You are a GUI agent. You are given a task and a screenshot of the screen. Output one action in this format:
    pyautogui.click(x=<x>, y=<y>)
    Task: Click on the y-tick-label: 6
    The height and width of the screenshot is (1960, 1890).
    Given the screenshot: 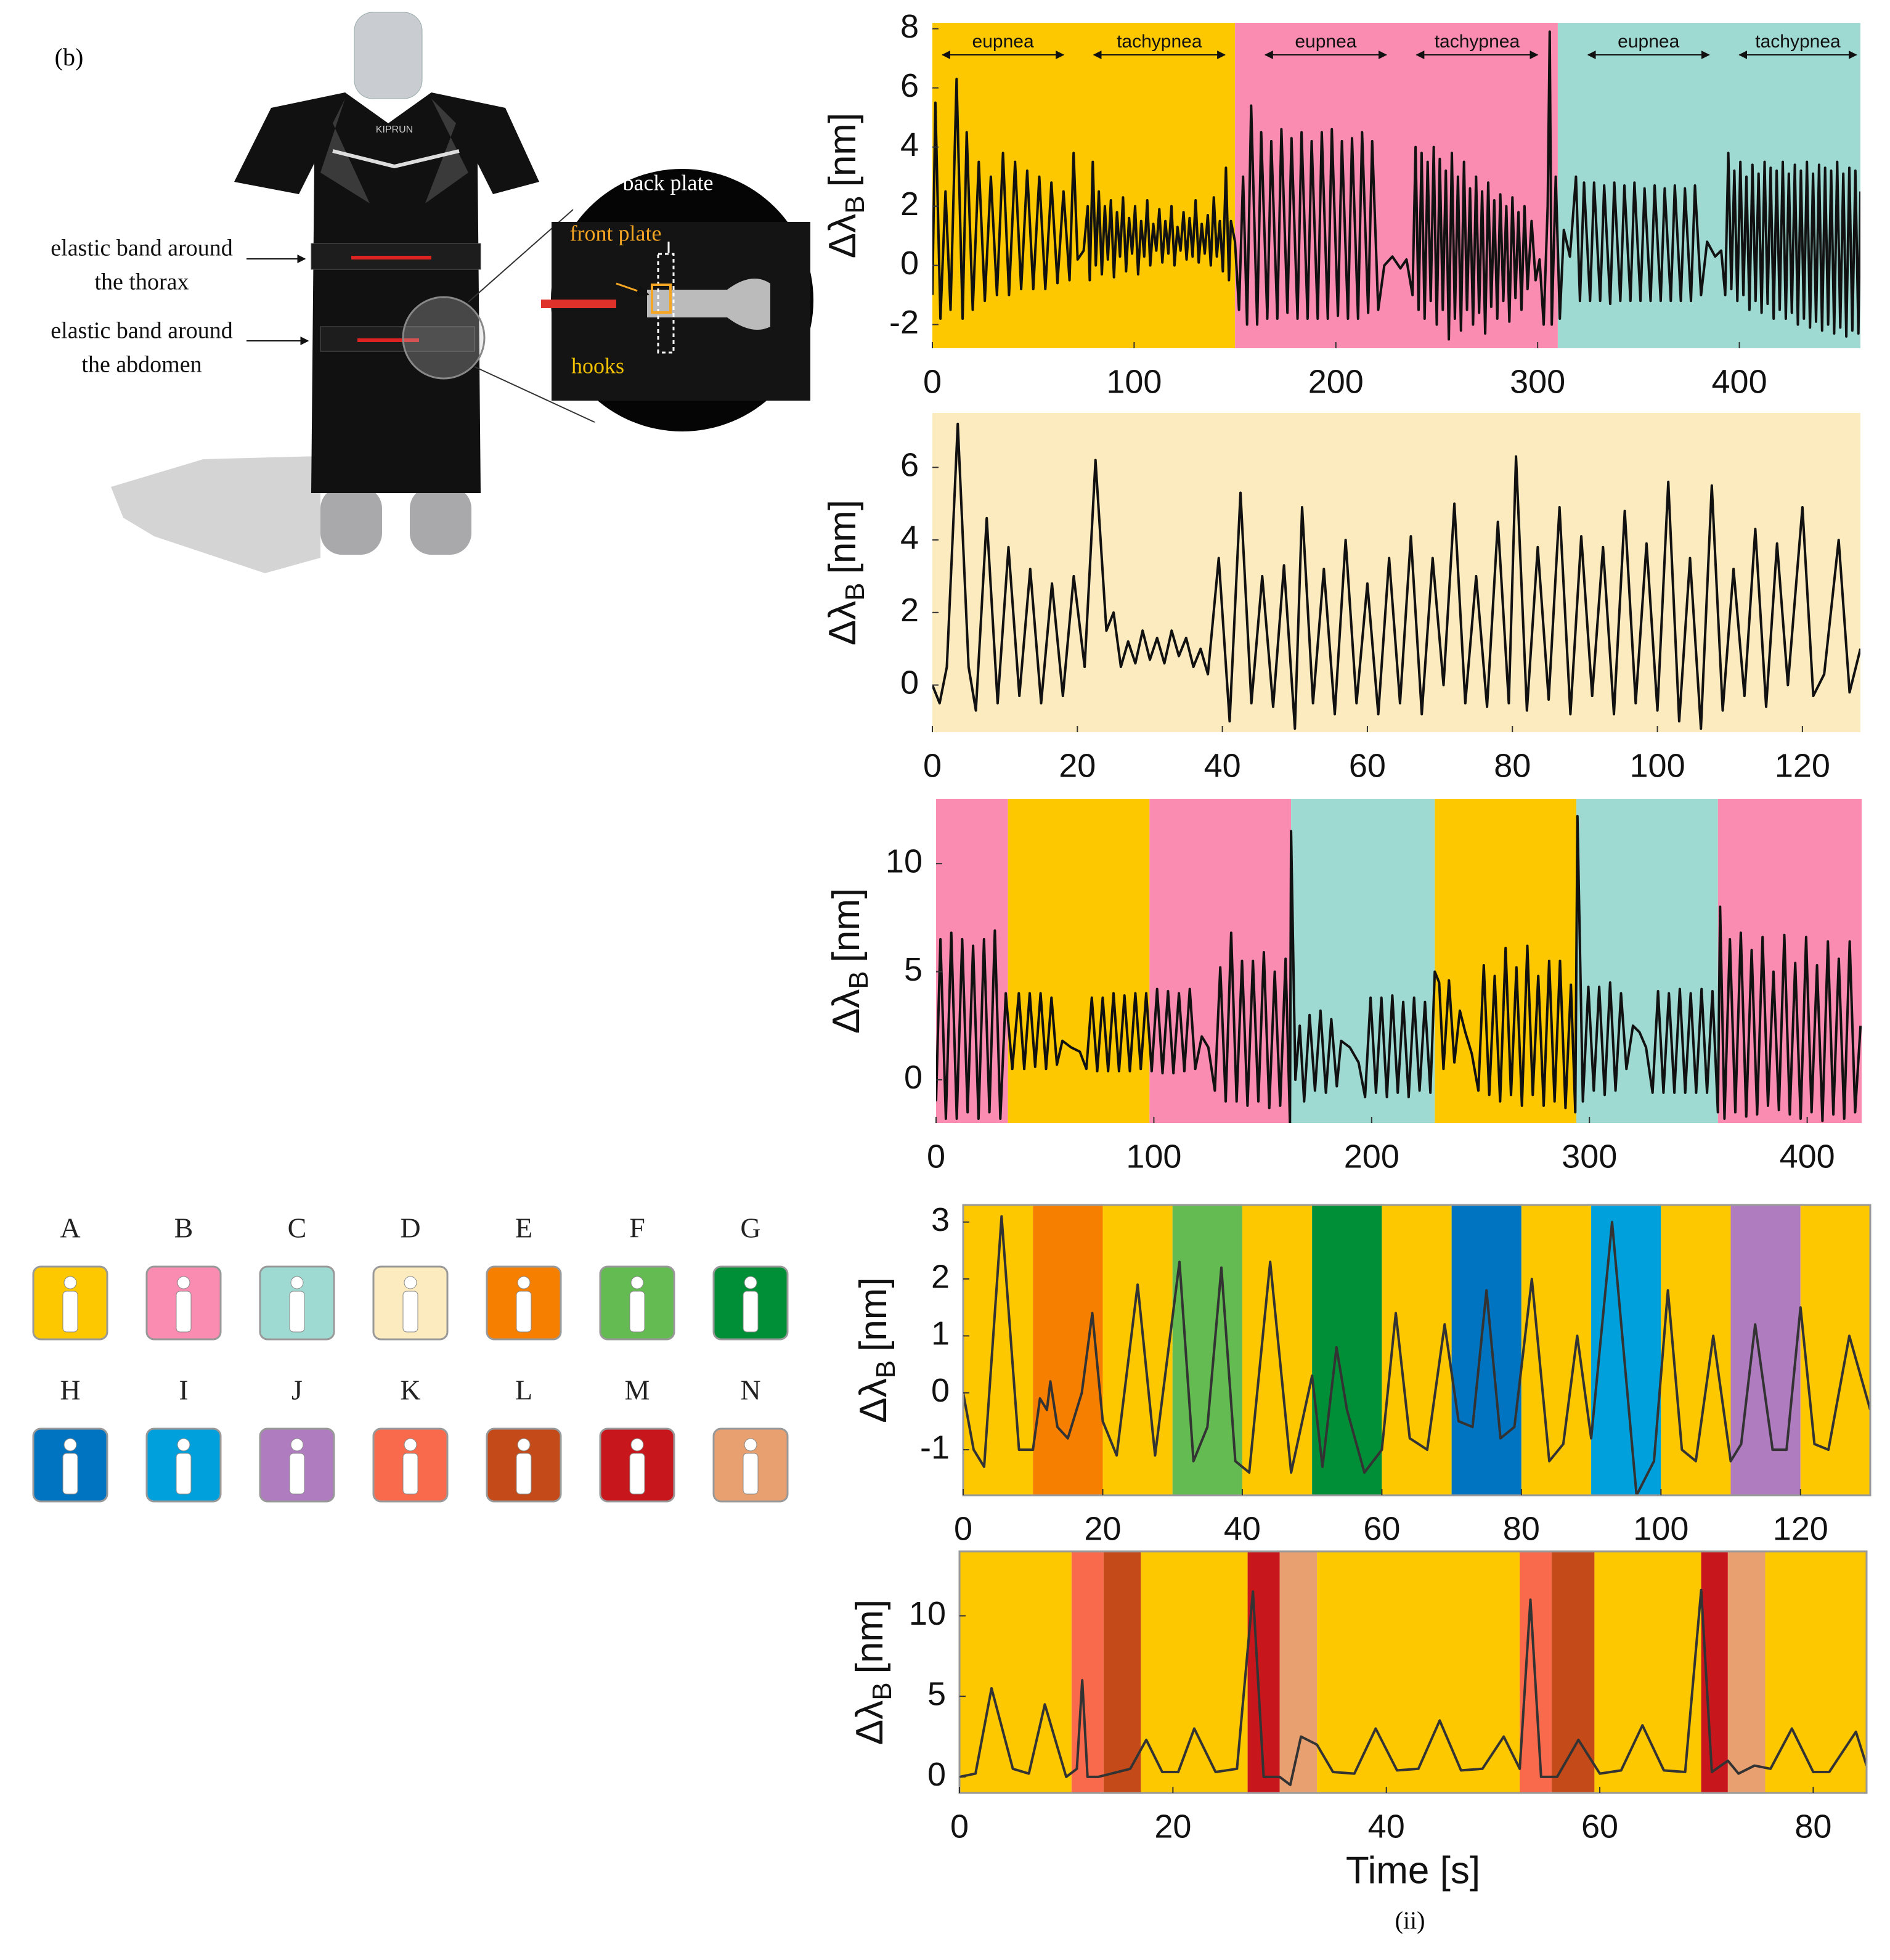 What is the action you would take?
    pyautogui.click(x=909, y=465)
    